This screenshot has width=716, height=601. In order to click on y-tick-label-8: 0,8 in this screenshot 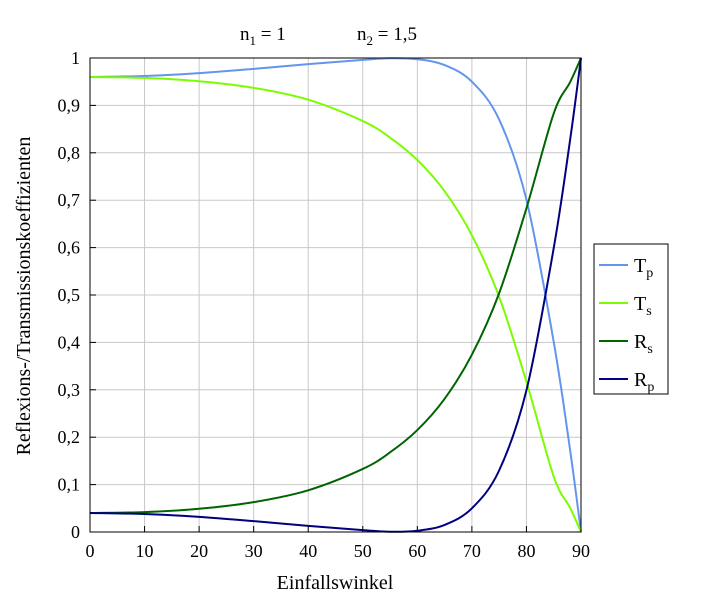, I will do `click(69, 153)`.